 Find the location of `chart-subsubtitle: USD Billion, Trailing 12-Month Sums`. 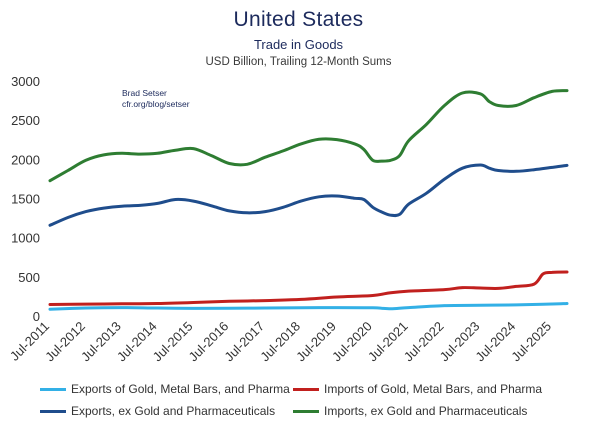

chart-subsubtitle: USD Billion, Trailing 12-Month Sums is located at coordinates (298, 62).